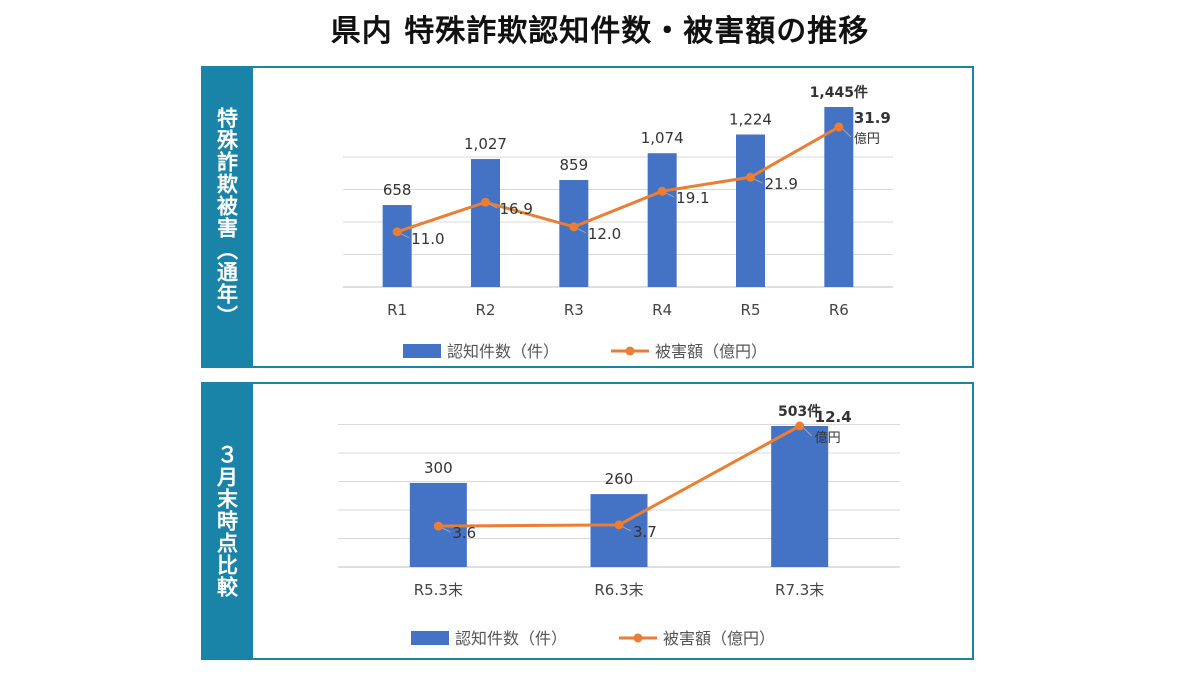 Image resolution: width=1200 pixels, height=675 pixels. What do you see at coordinates (604, 234) in the screenshot?
I see `c1-line-label: 12.0` at bounding box center [604, 234].